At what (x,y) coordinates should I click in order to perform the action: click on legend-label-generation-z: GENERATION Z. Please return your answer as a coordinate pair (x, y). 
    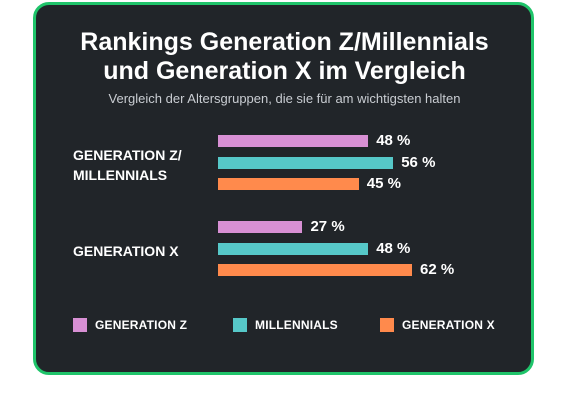
    Looking at the image, I should click on (141, 325).